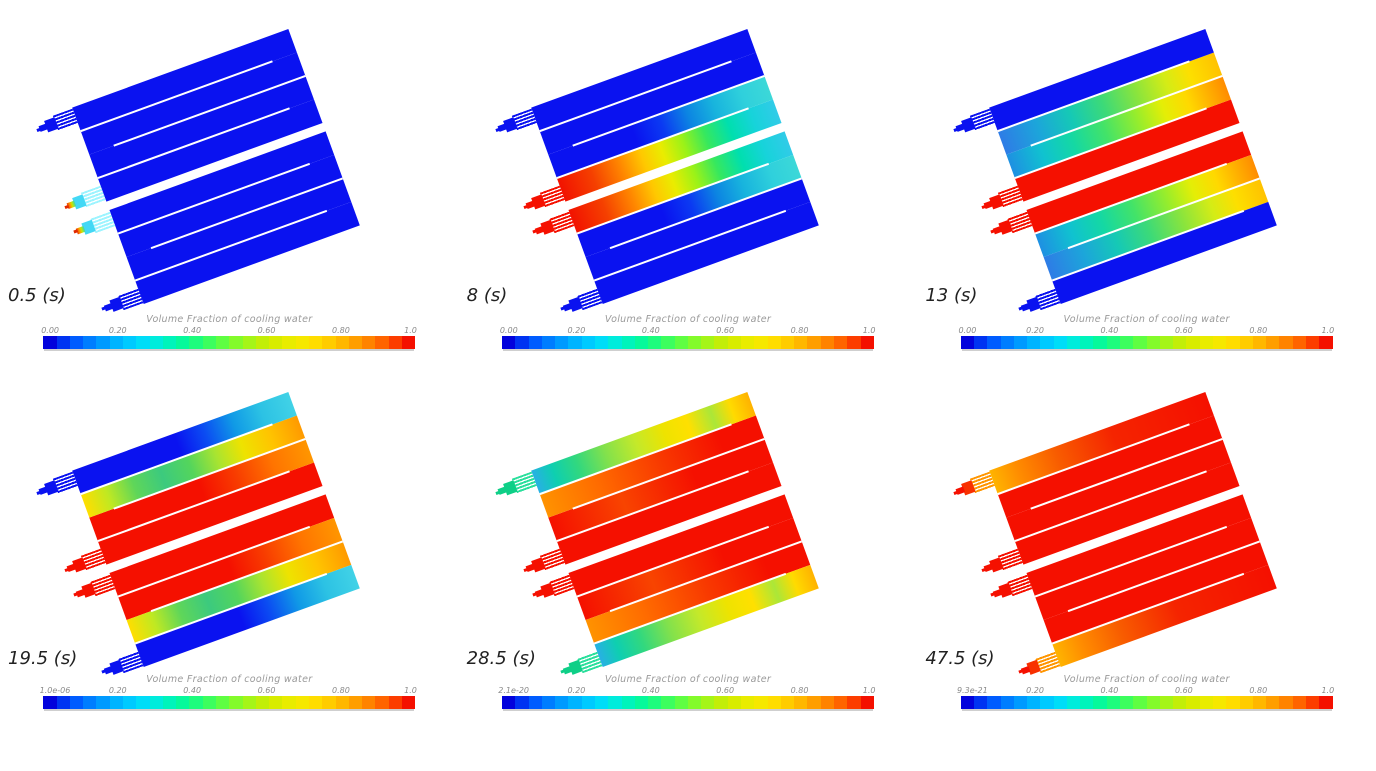  I want to click on colorbar-tick: 1.0e-06, so click(55, 690).